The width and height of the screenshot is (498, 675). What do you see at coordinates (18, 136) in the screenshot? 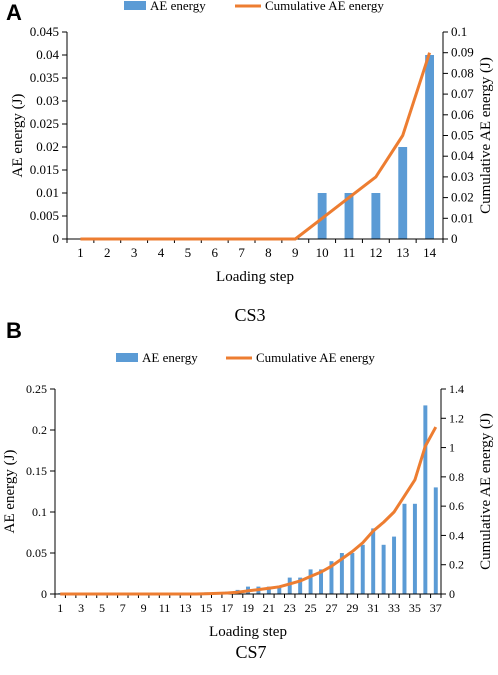
I see `cs3-ylabel: AE energy (J)` at bounding box center [18, 136].